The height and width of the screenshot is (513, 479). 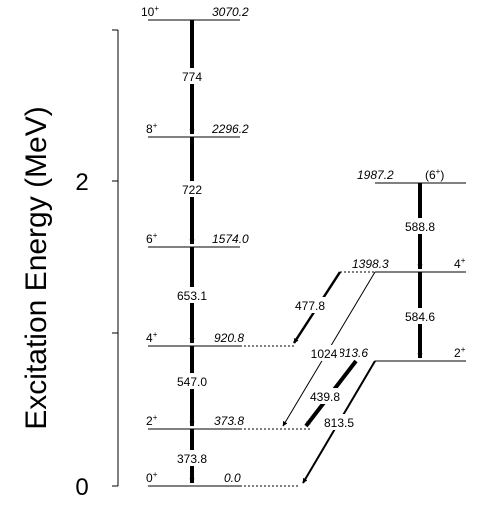 I want to click on transition-label-722: 722, so click(x=192, y=190).